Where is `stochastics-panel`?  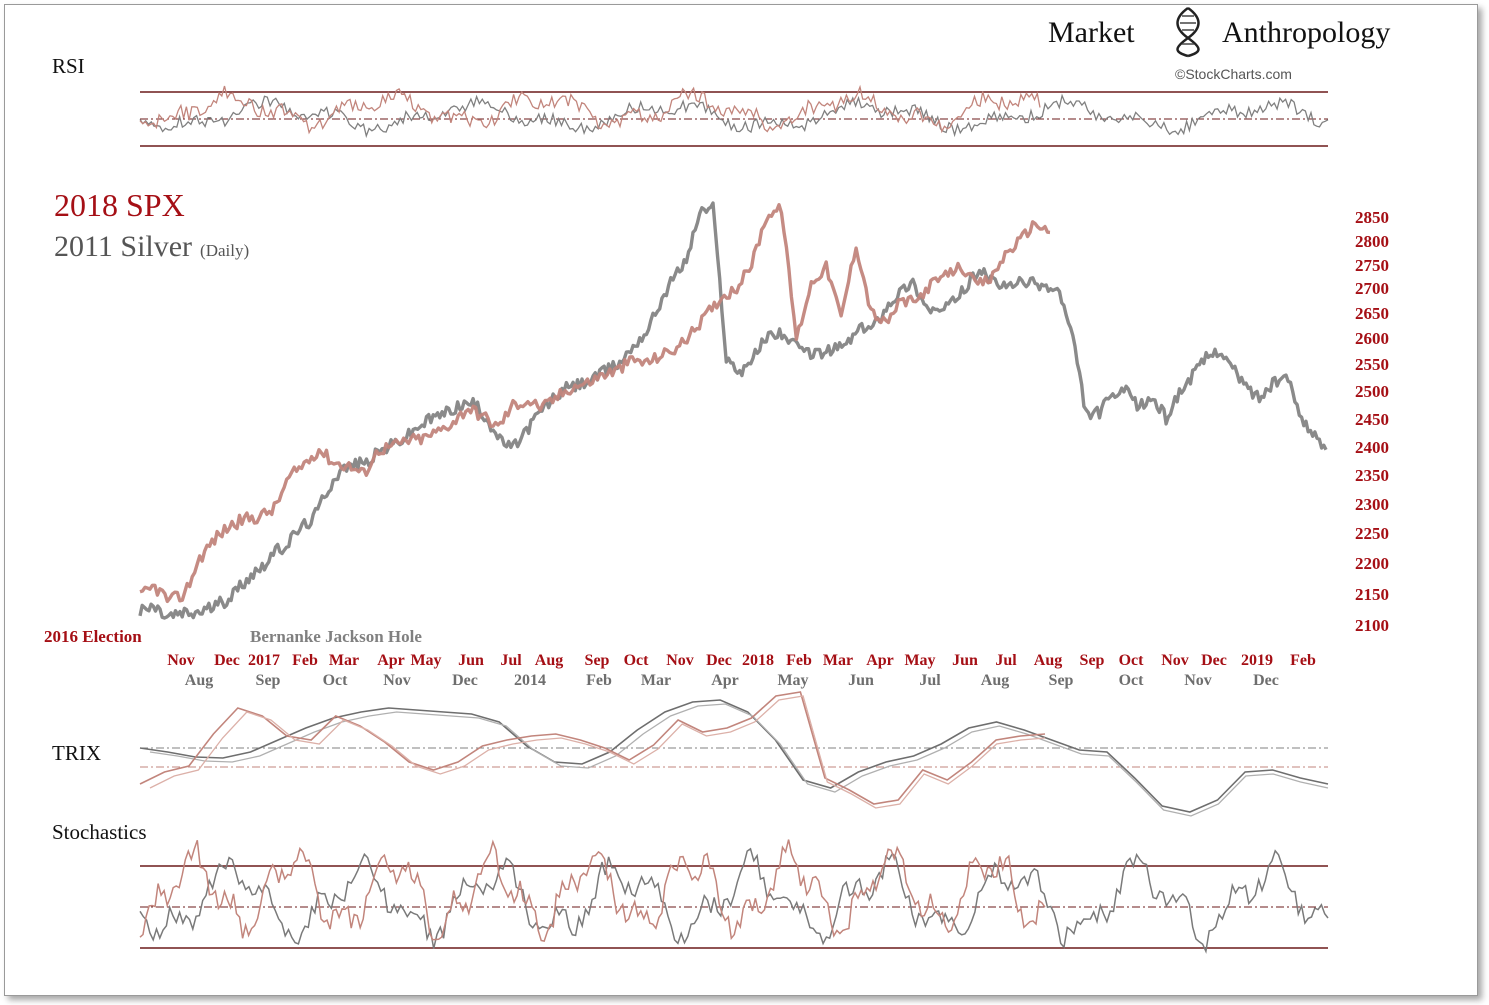
stochastics-panel is located at coordinates (734, 896).